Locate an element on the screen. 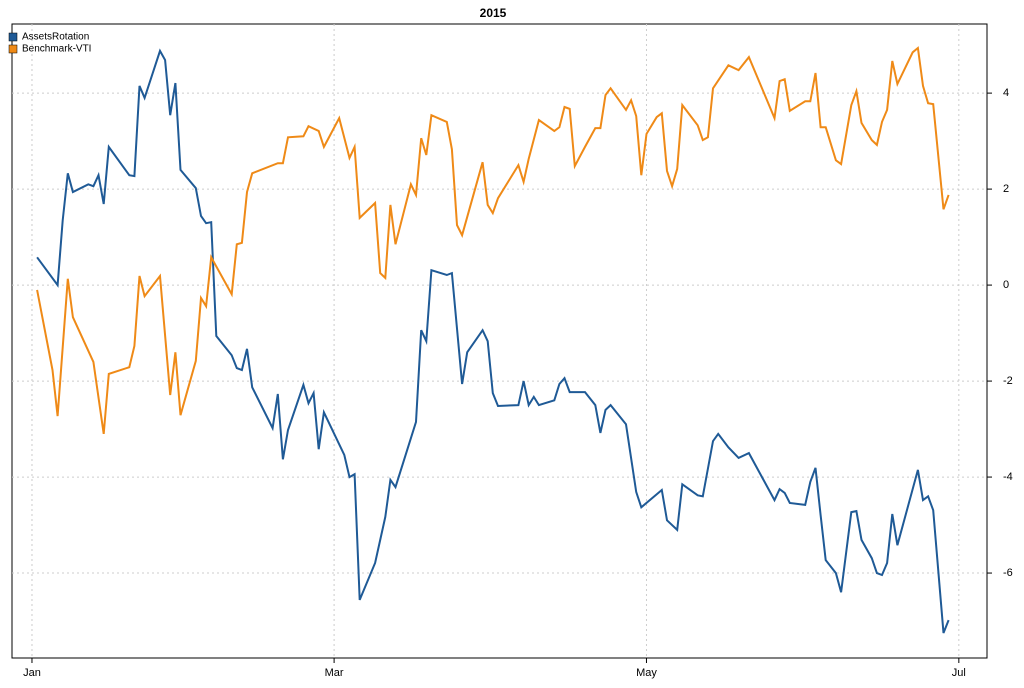 Image resolution: width=1024 pixels, height=688 pixels. legend-label: AssetsRotation is located at coordinates (55, 37).